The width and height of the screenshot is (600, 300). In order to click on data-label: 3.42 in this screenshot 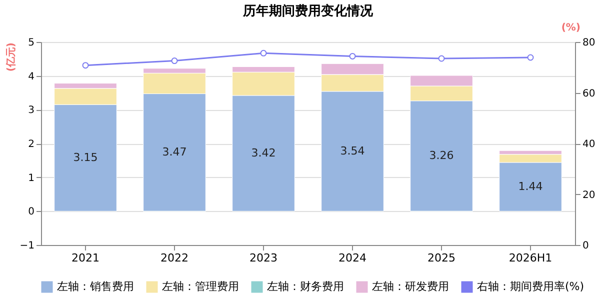, I will do `click(263, 153)`.